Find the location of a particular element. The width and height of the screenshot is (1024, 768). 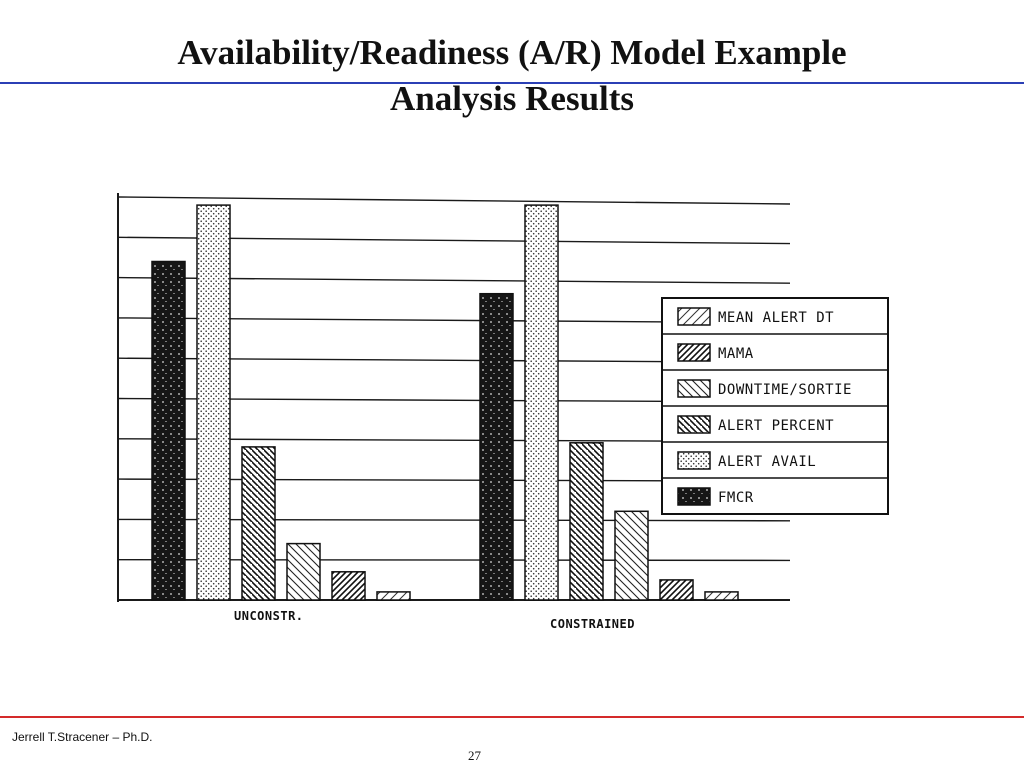

chart-category-labels: UNCONSTR. CONSTRAINED is located at coordinates (434, 620).